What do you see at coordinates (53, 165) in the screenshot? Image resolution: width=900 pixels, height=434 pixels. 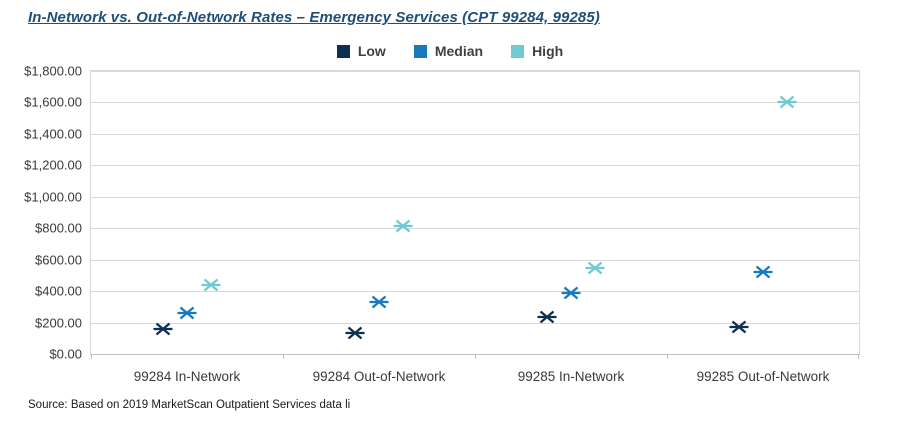 I see `y-axis-label: $1,200.00` at bounding box center [53, 165].